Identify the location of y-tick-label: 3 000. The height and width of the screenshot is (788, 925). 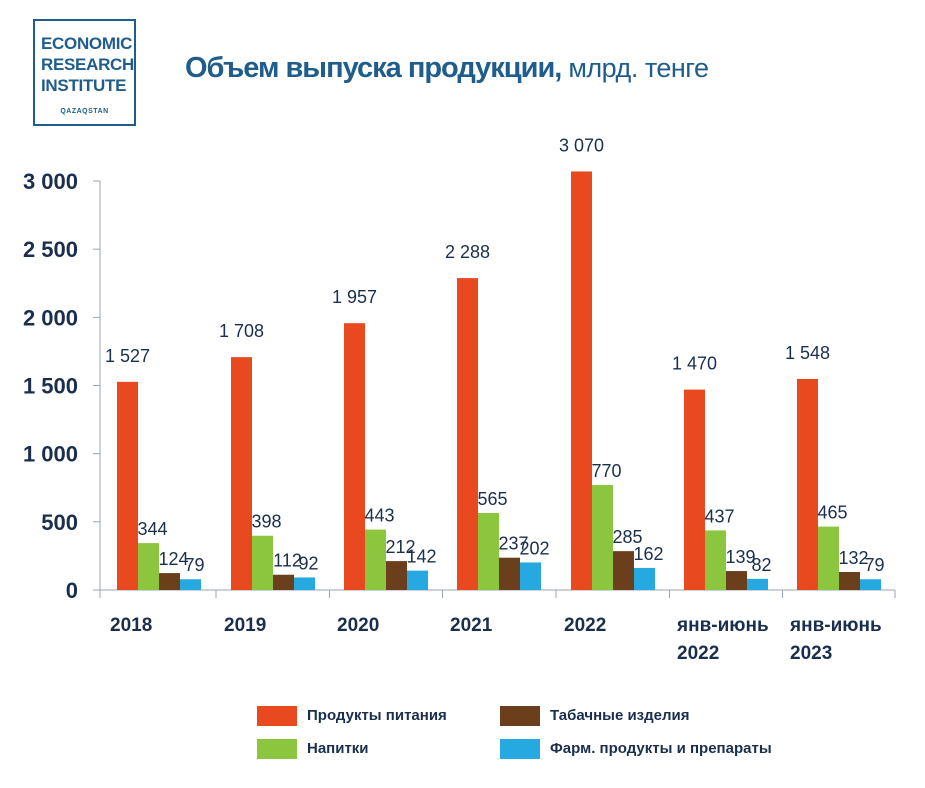
(50, 181).